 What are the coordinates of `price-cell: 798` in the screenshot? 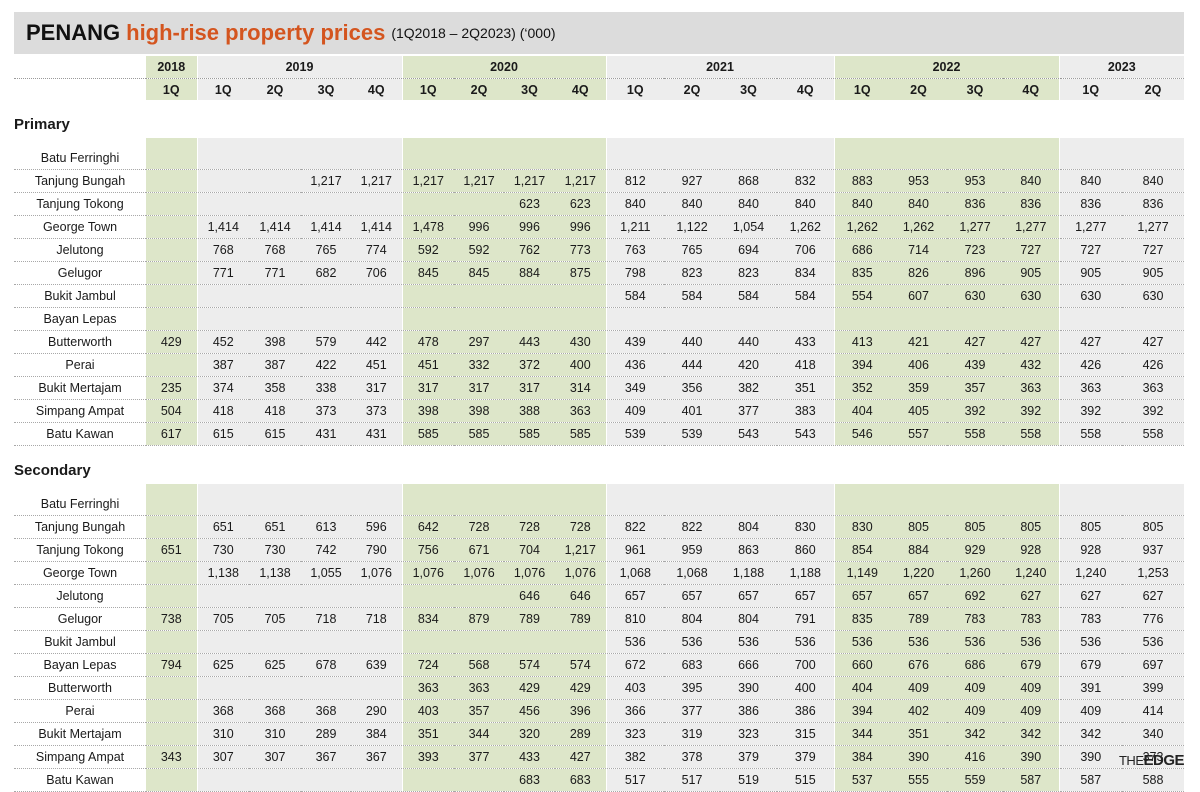 It's located at (634, 273).